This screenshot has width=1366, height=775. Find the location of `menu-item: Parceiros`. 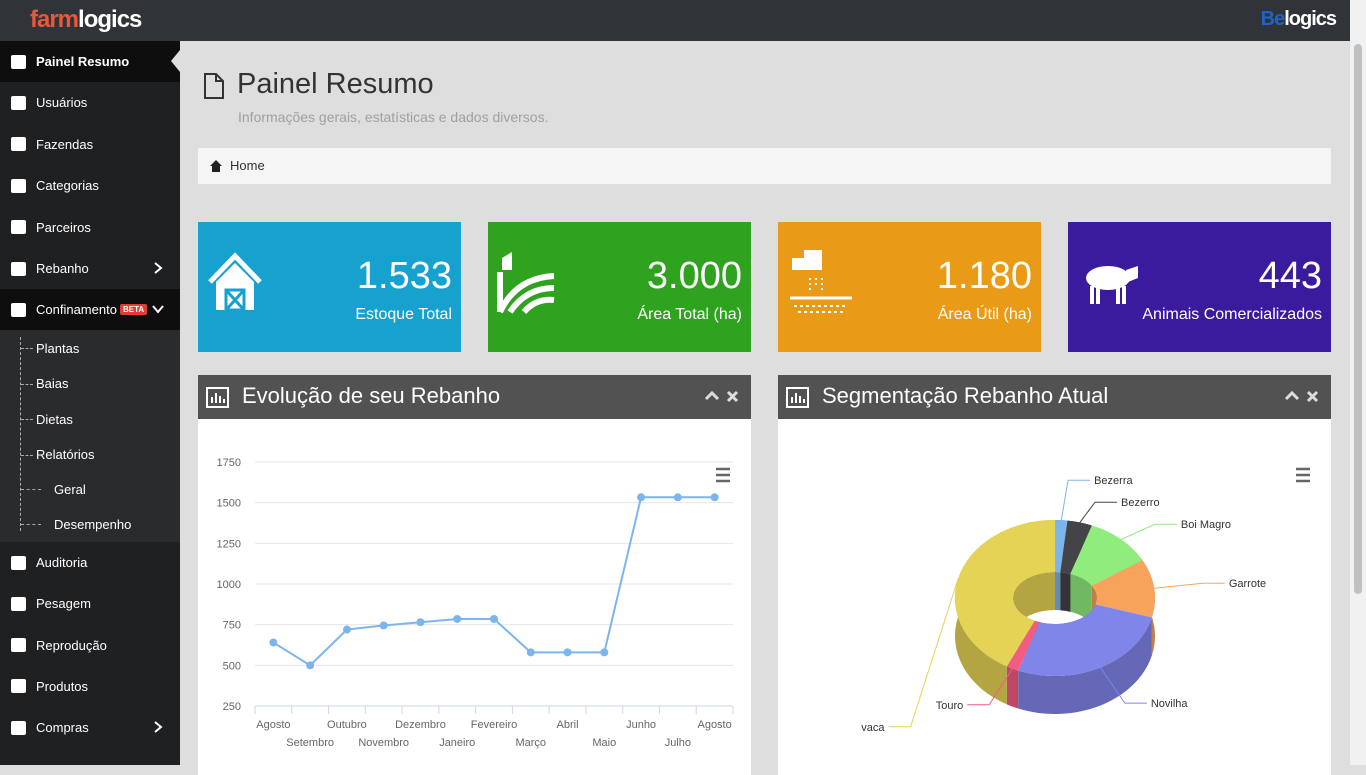

menu-item: Parceiros is located at coordinates (90, 227).